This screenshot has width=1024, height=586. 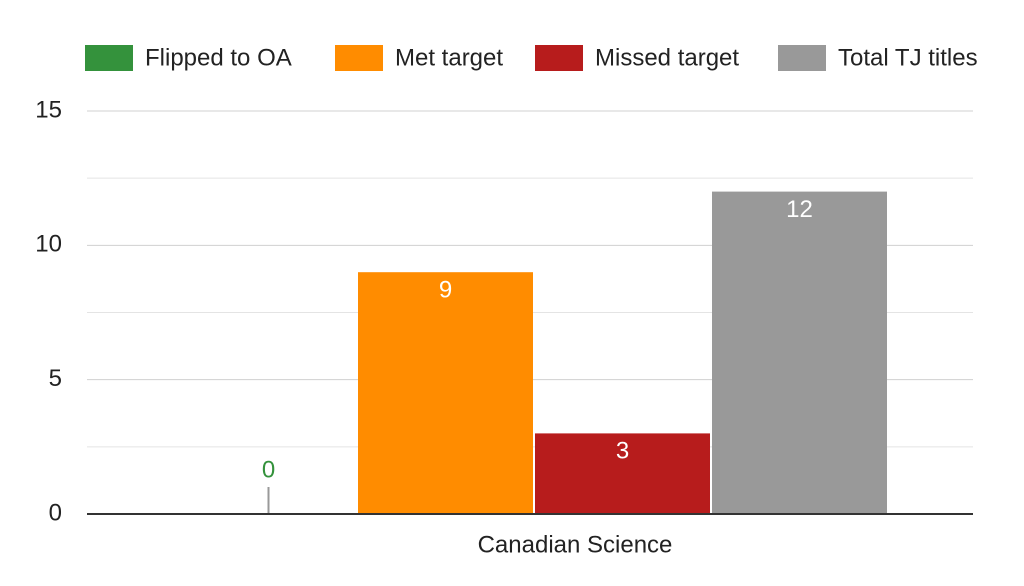 What do you see at coordinates (908, 57) in the screenshot?
I see `legend-label: Total TJ titles` at bounding box center [908, 57].